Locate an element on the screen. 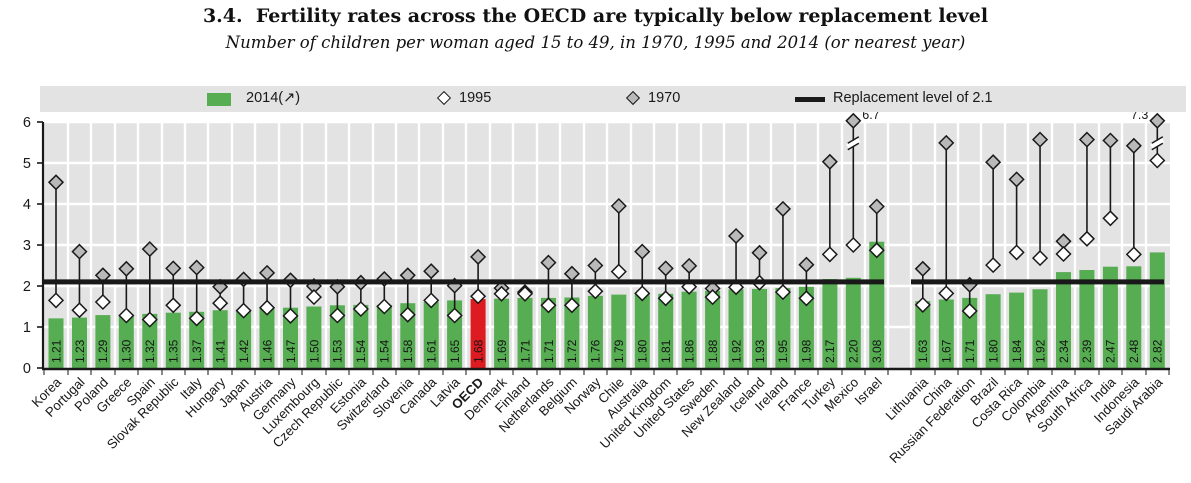 This screenshot has height=483, width=1191. country-column-Italy: 1.37 is located at coordinates (197, 339).